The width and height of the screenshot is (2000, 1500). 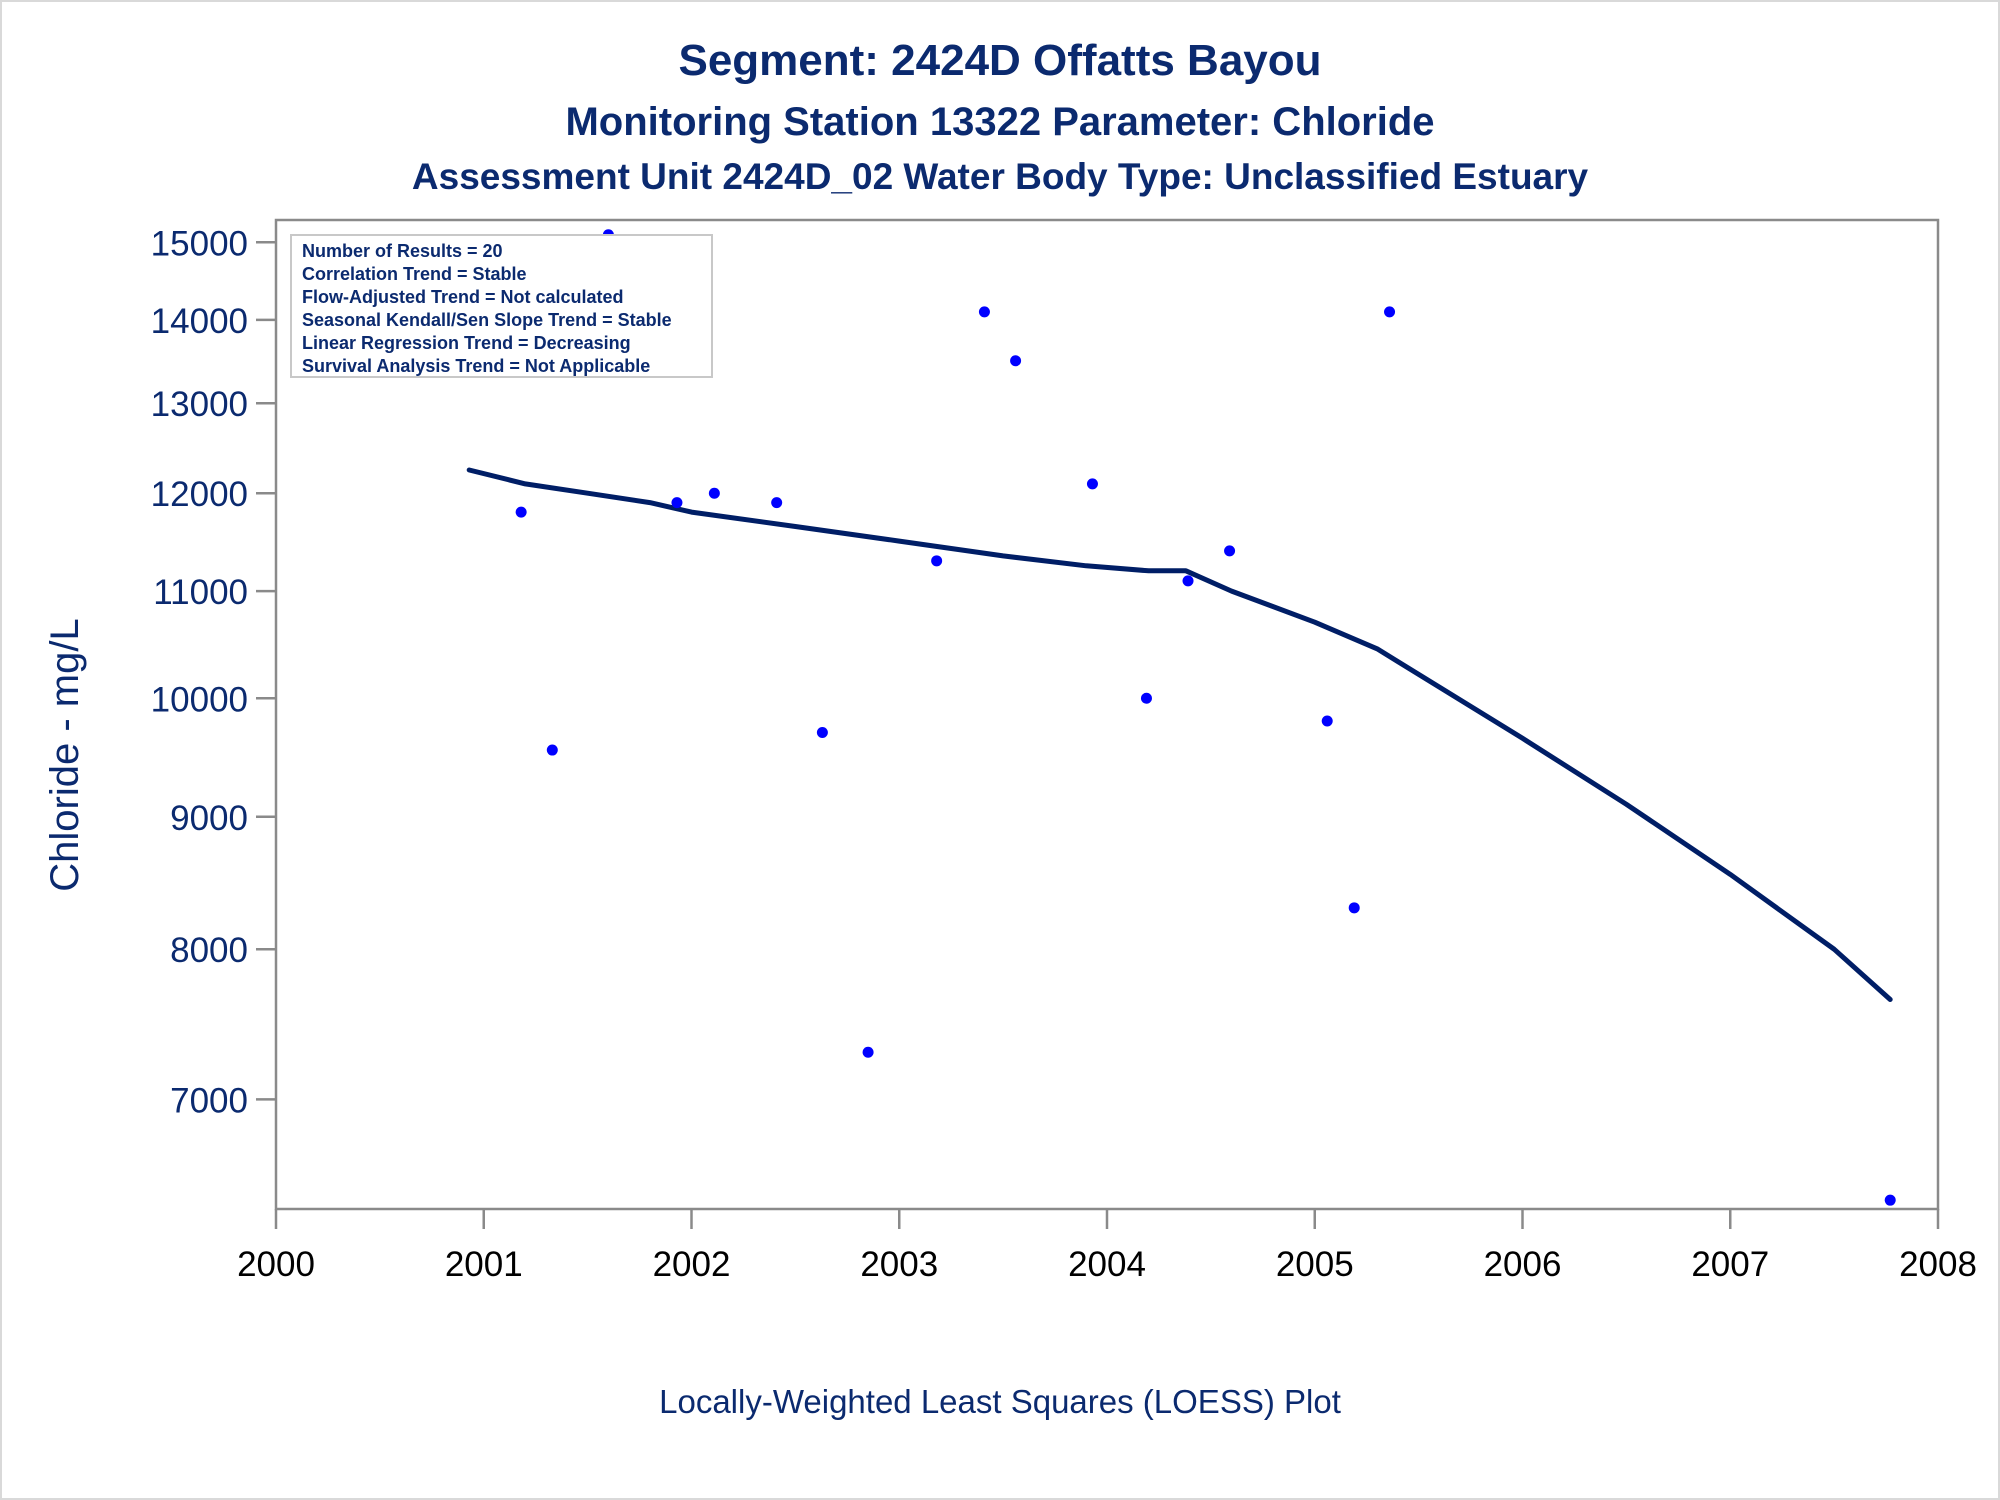 I want to click on y-tick-label: 12000, so click(x=199, y=494).